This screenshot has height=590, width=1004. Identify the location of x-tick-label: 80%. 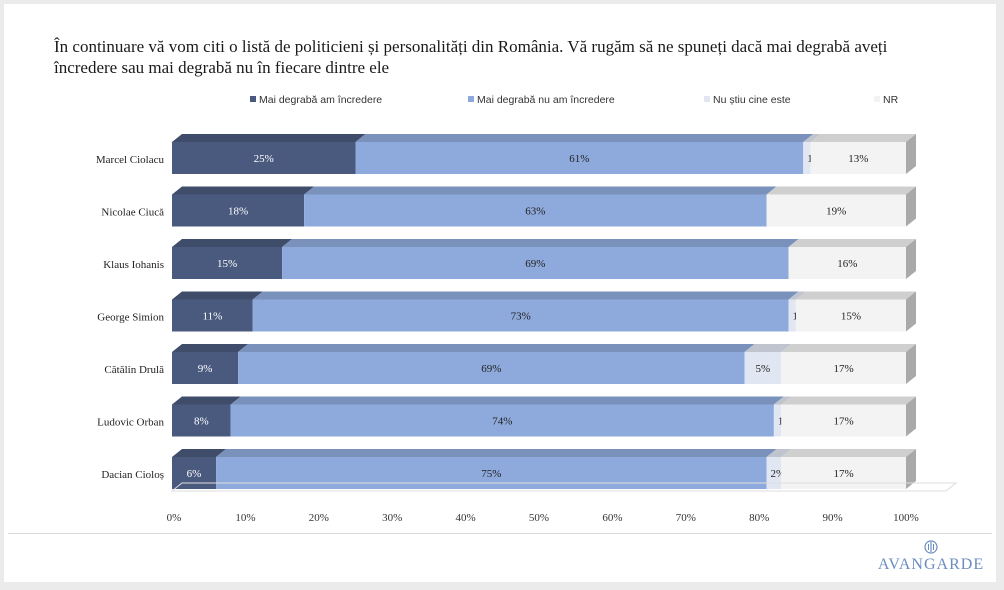
(759, 518).